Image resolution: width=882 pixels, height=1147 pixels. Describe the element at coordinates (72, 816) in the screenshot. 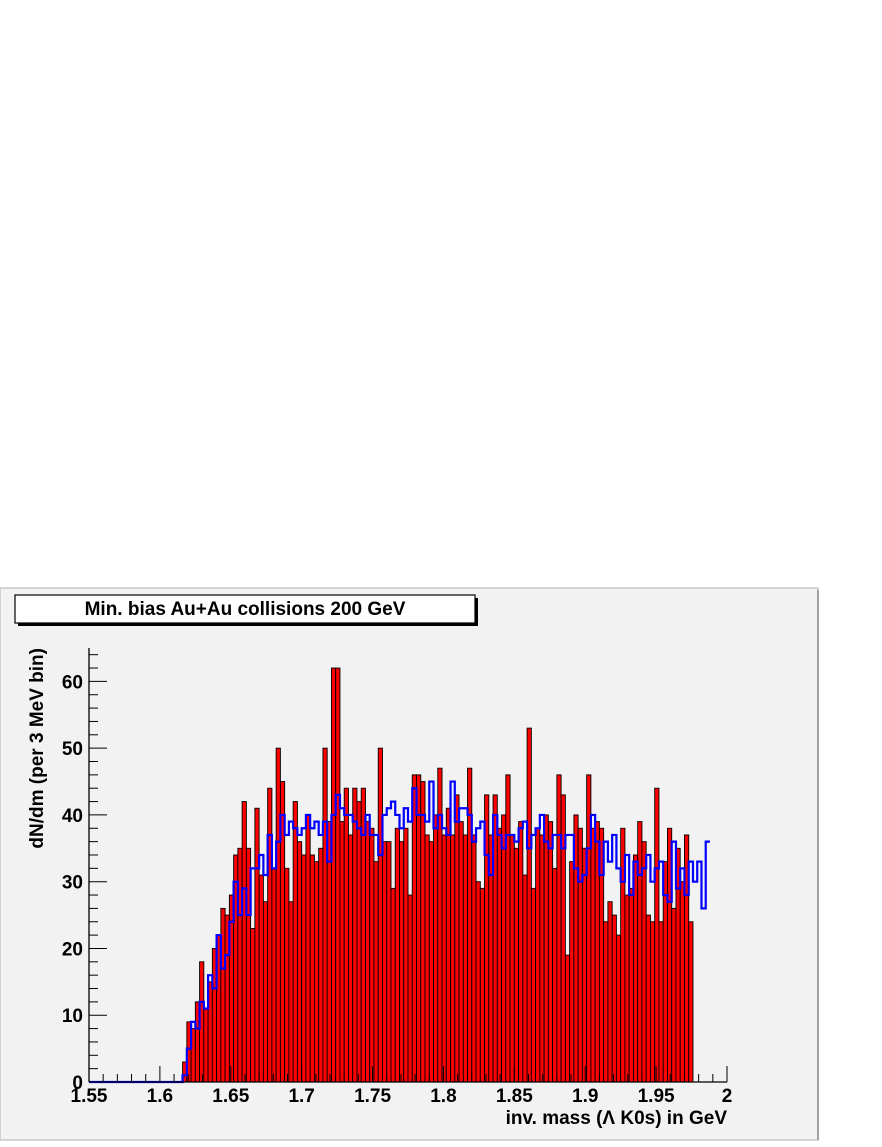

I see `y-tick-label: 40` at that location.